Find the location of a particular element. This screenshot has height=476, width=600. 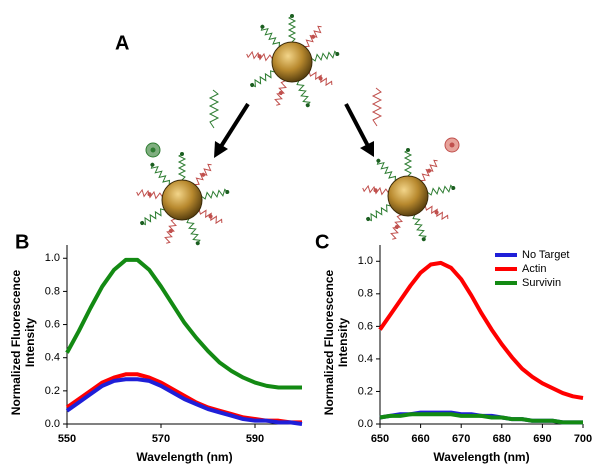

x-tick-label: 670 is located at coordinates (461, 439).